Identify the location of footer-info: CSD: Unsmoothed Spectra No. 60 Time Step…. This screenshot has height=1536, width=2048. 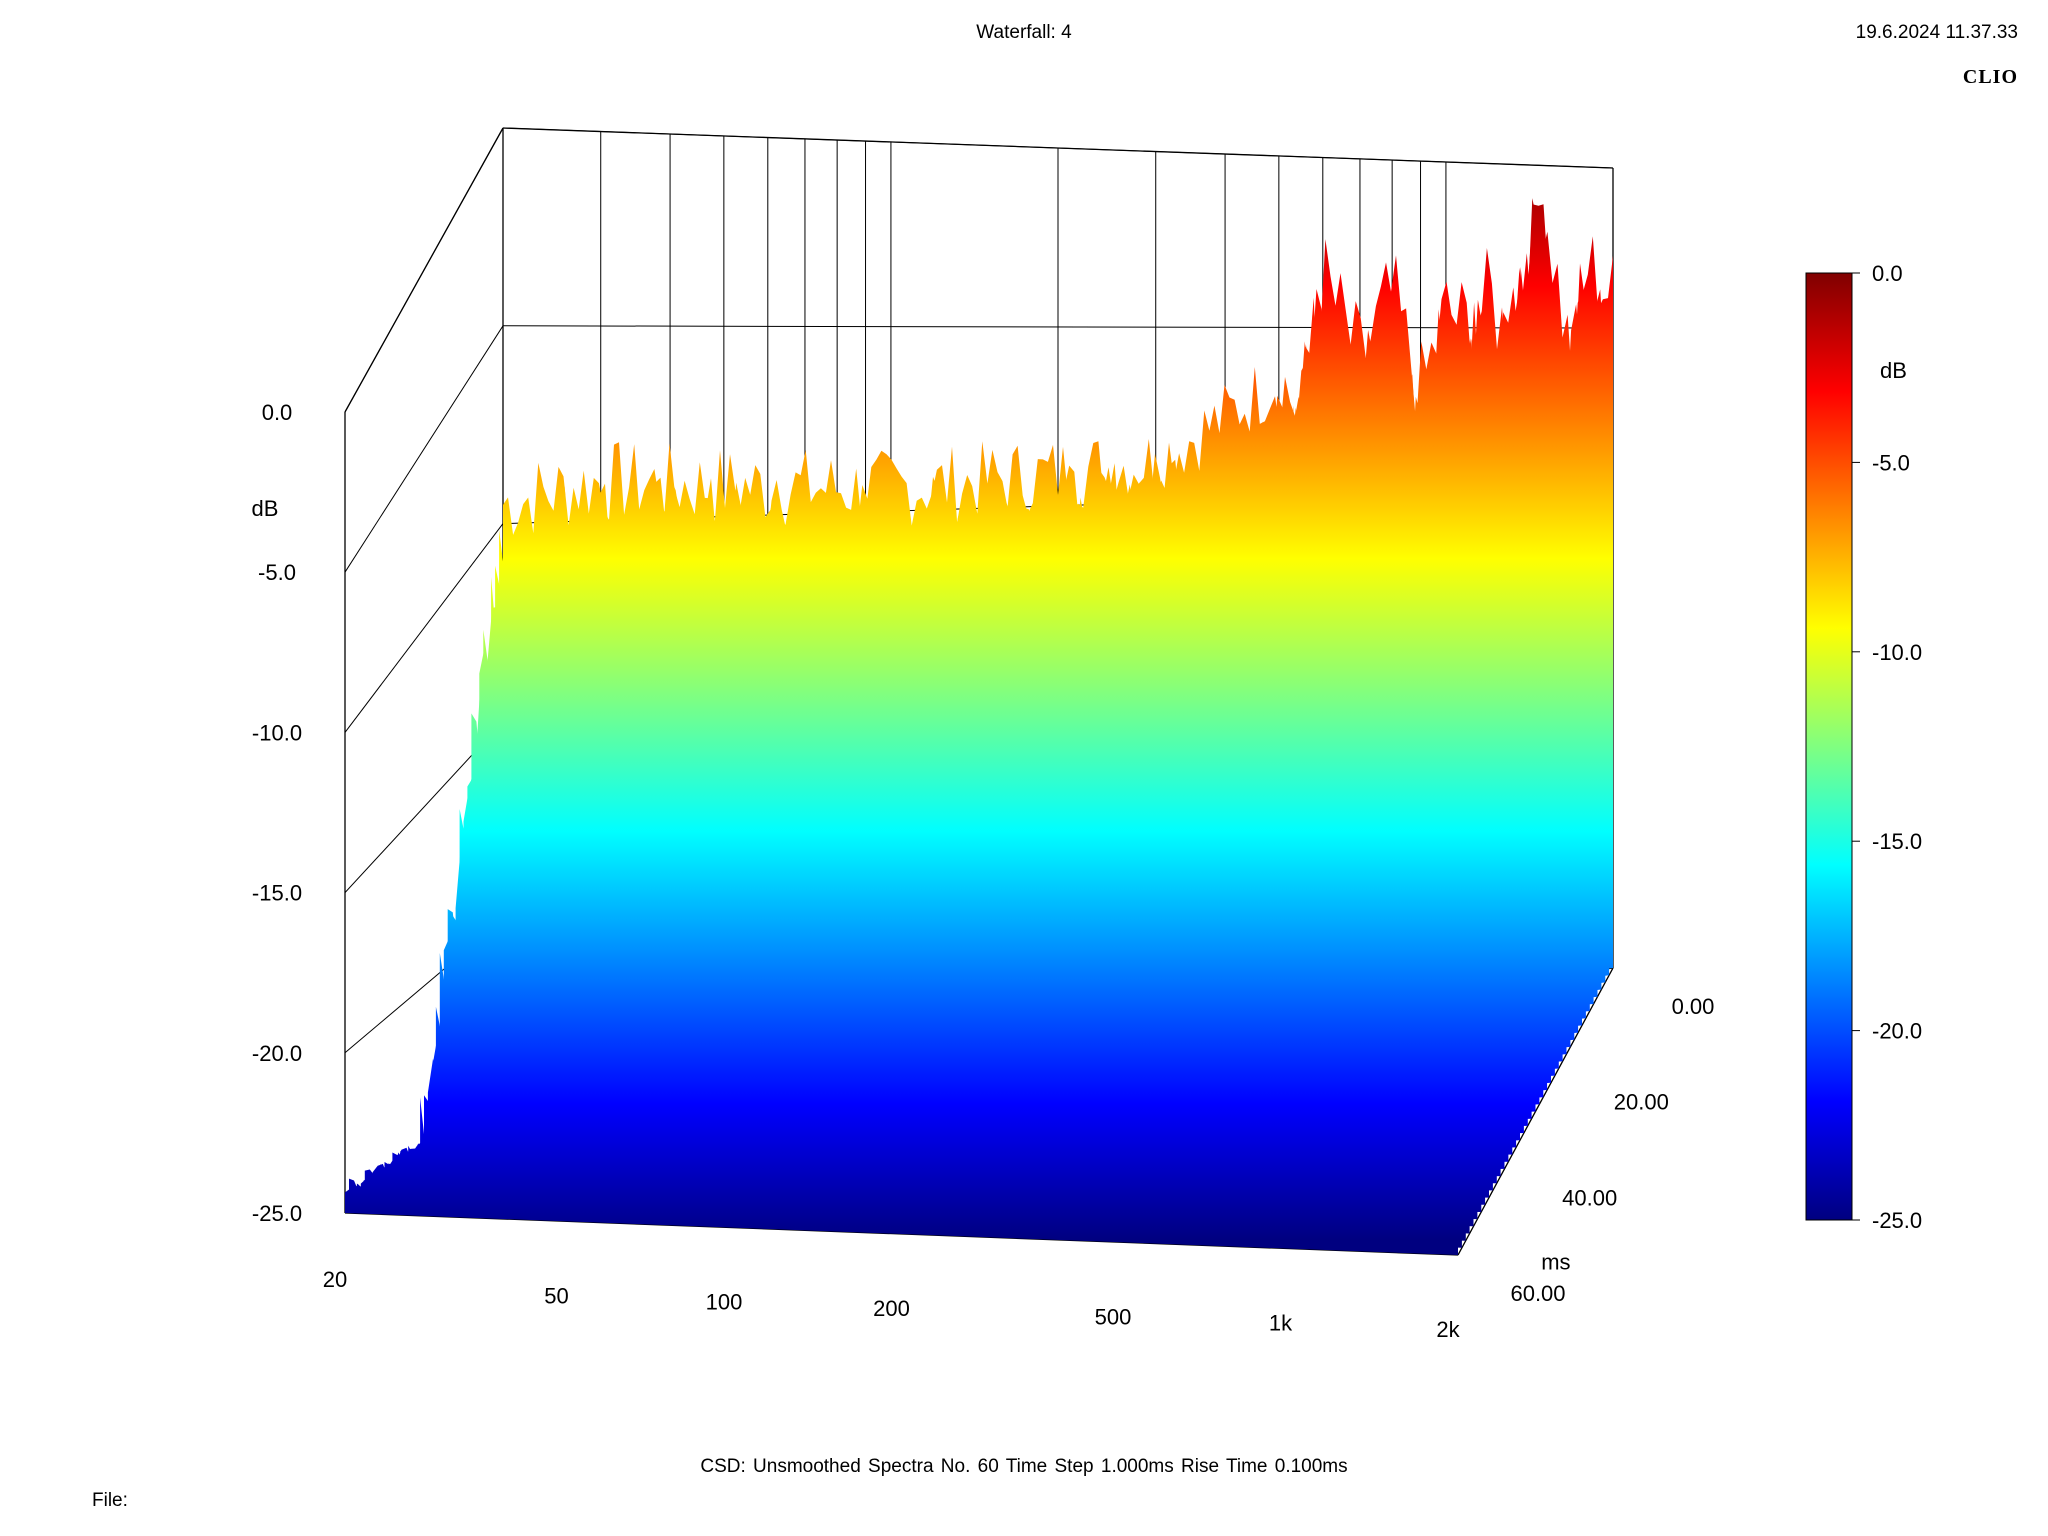
(1024, 1466).